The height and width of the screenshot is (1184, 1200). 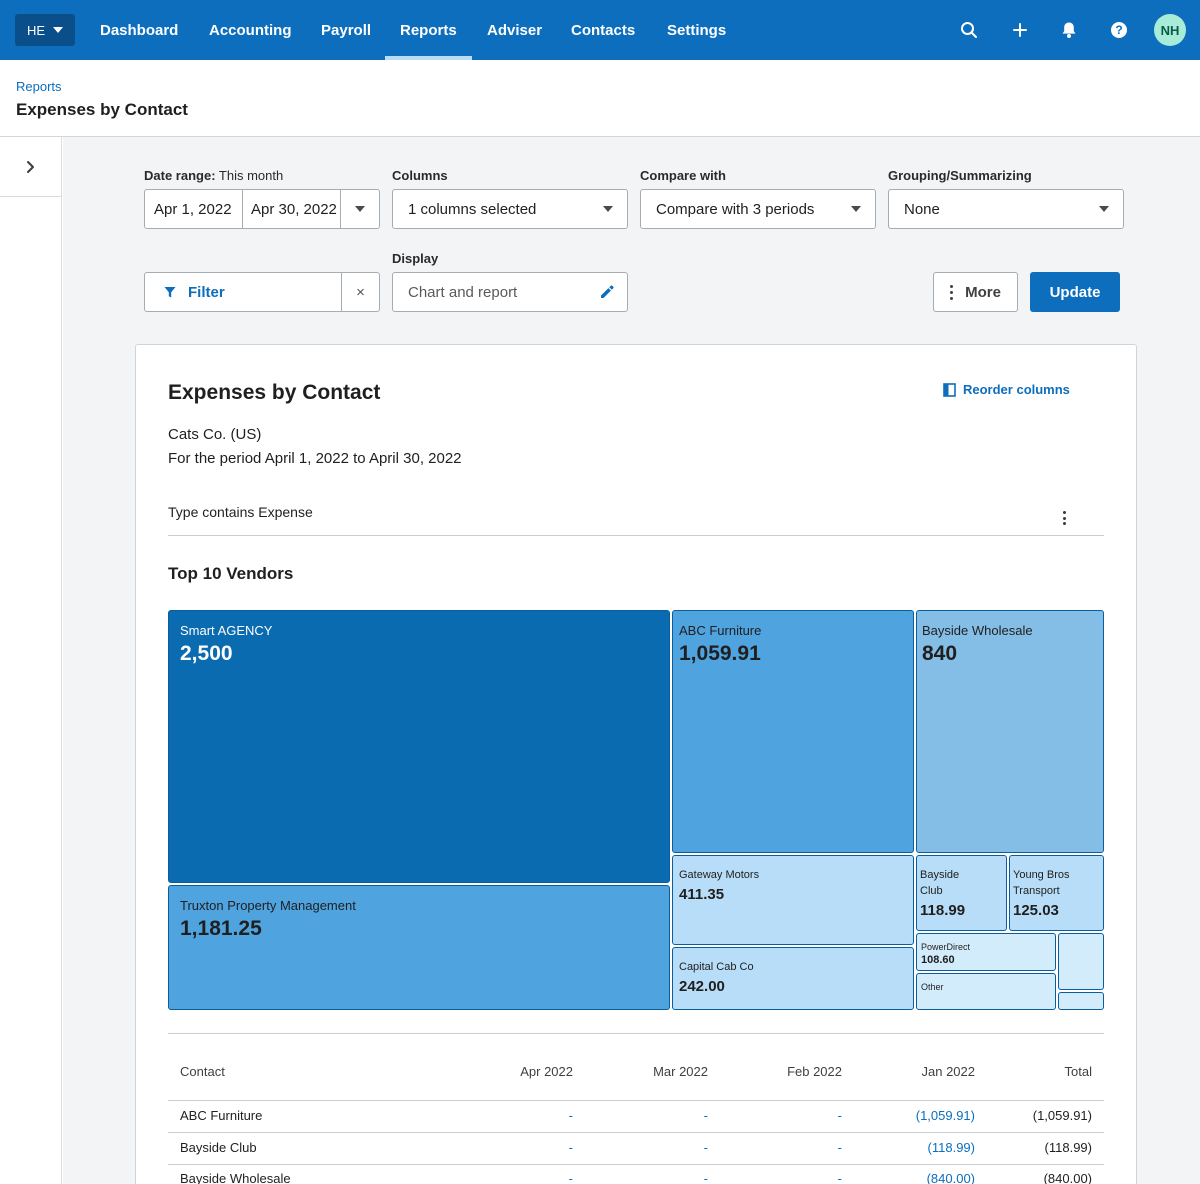 What do you see at coordinates (180, 175) in the screenshot?
I see `date-range-label-text: Date range:` at bounding box center [180, 175].